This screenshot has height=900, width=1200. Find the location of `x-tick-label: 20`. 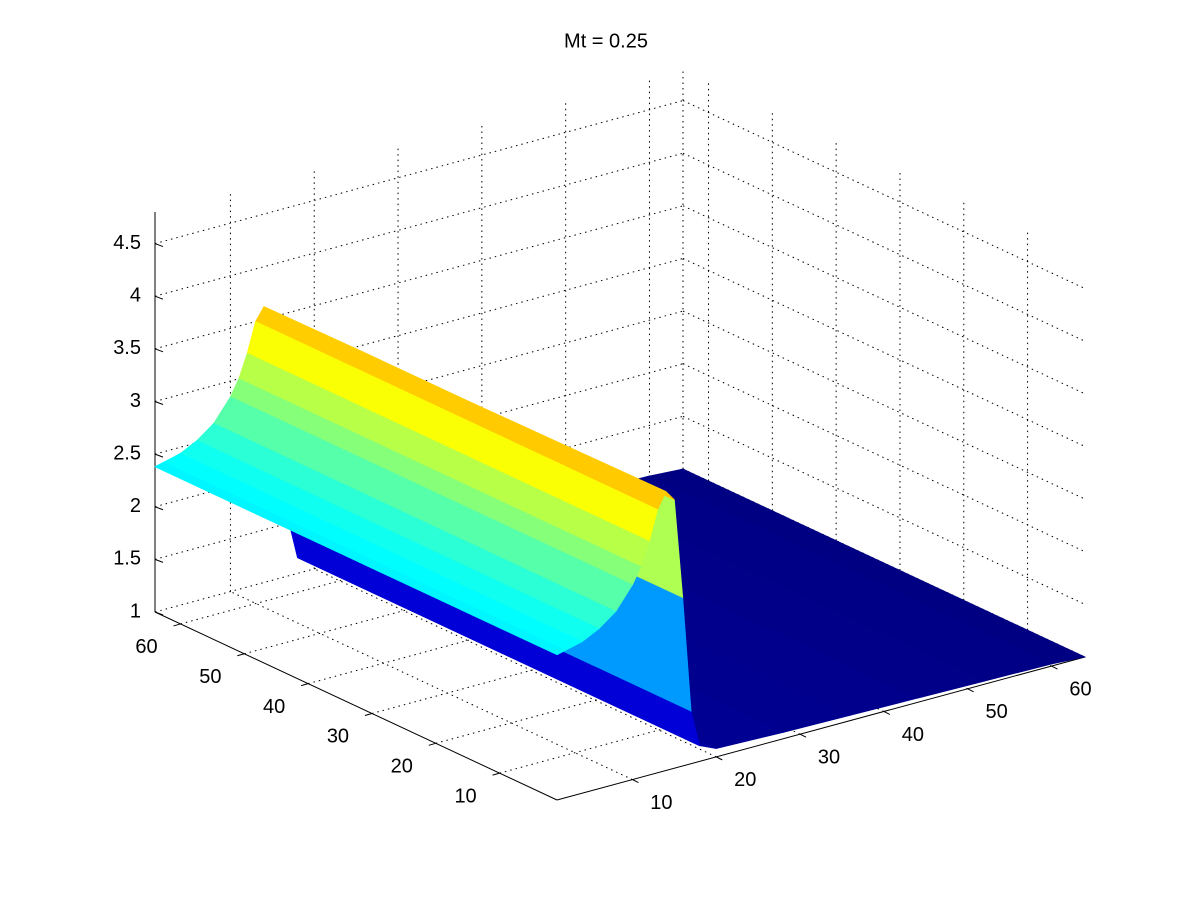

x-tick-label: 20 is located at coordinates (745, 780).